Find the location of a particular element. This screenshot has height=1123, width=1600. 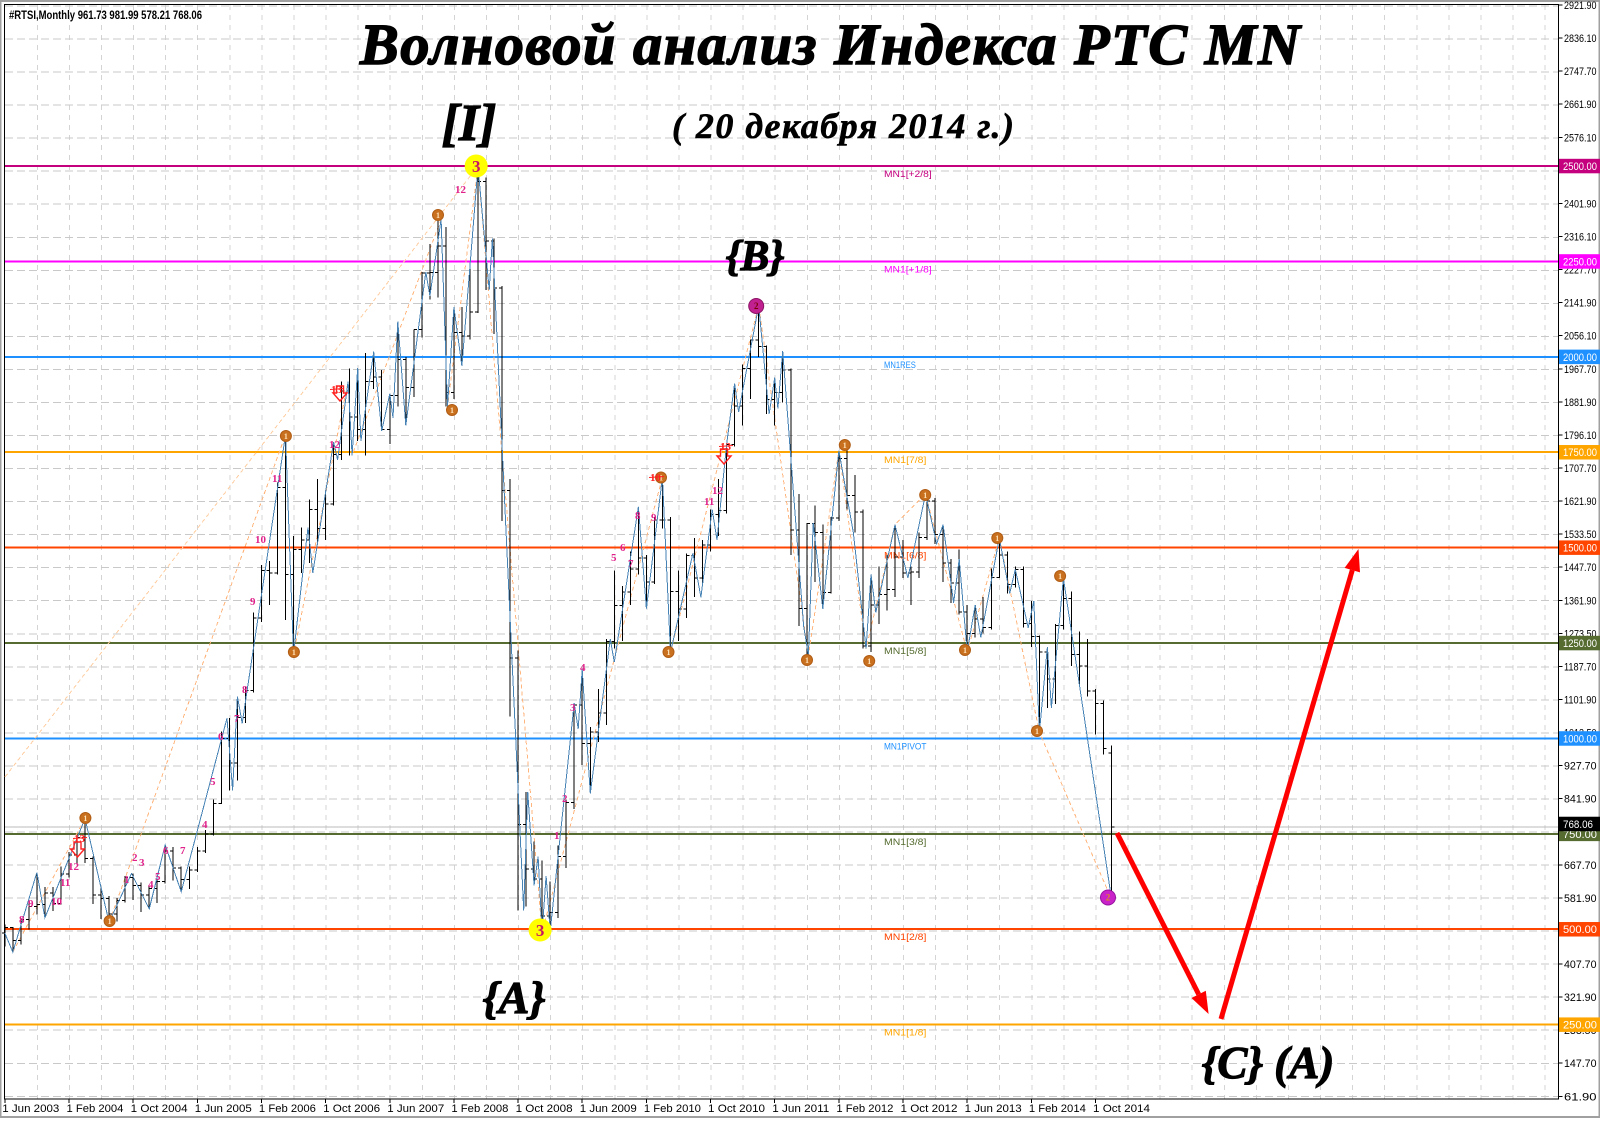

svg-text: 1361.90 is located at coordinates (1580, 601).